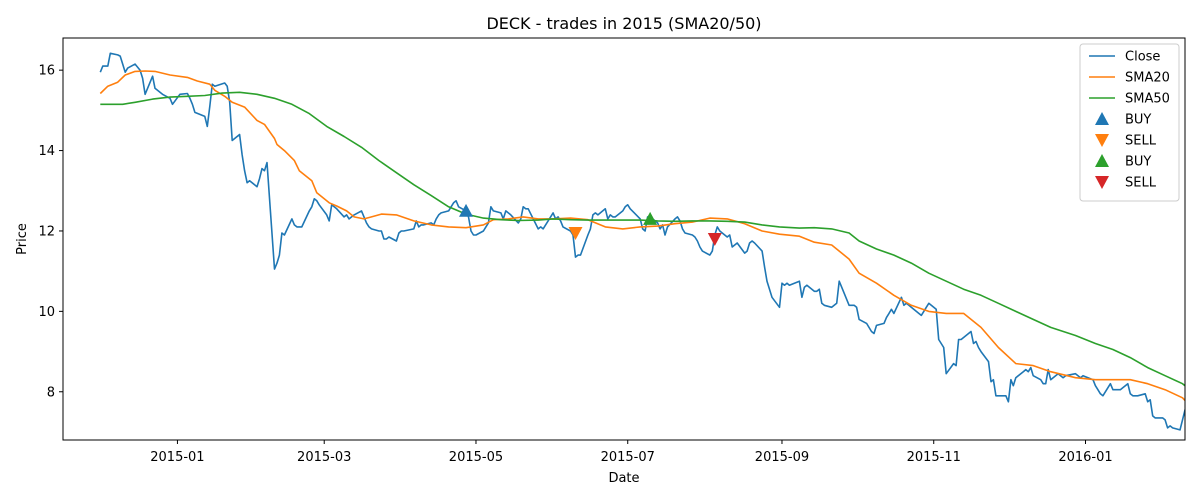 This screenshot has width=1200, height=504. What do you see at coordinates (46, 151) in the screenshot?
I see `y-tick-label: 14` at bounding box center [46, 151].